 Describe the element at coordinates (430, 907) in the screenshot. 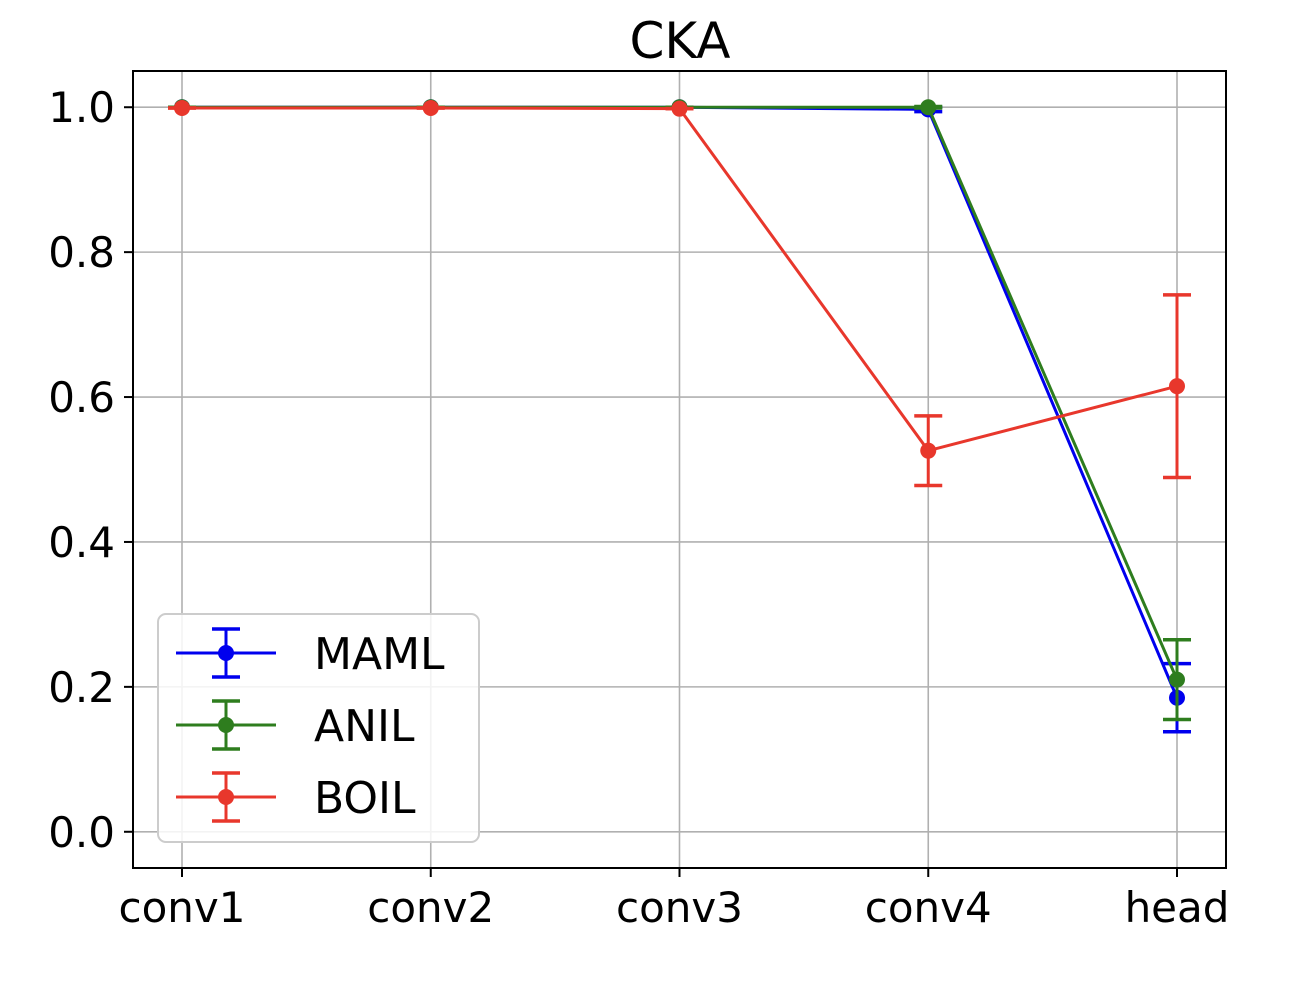

I see `x-tick-label: conv2` at that location.